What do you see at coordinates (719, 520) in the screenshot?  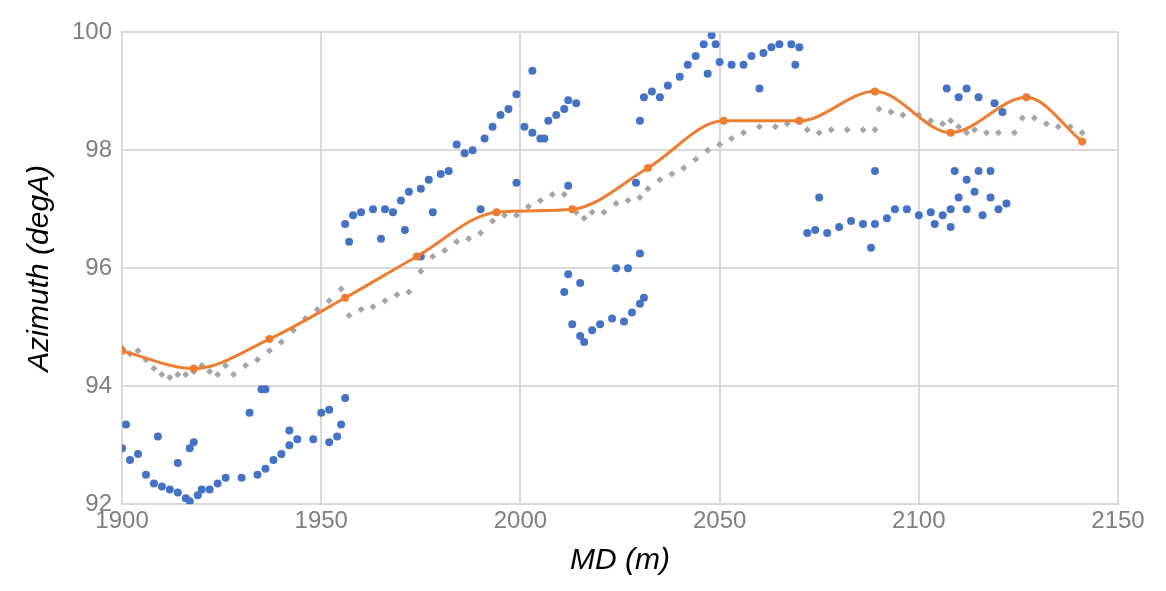 I see `x-tick-label: 2050` at bounding box center [719, 520].